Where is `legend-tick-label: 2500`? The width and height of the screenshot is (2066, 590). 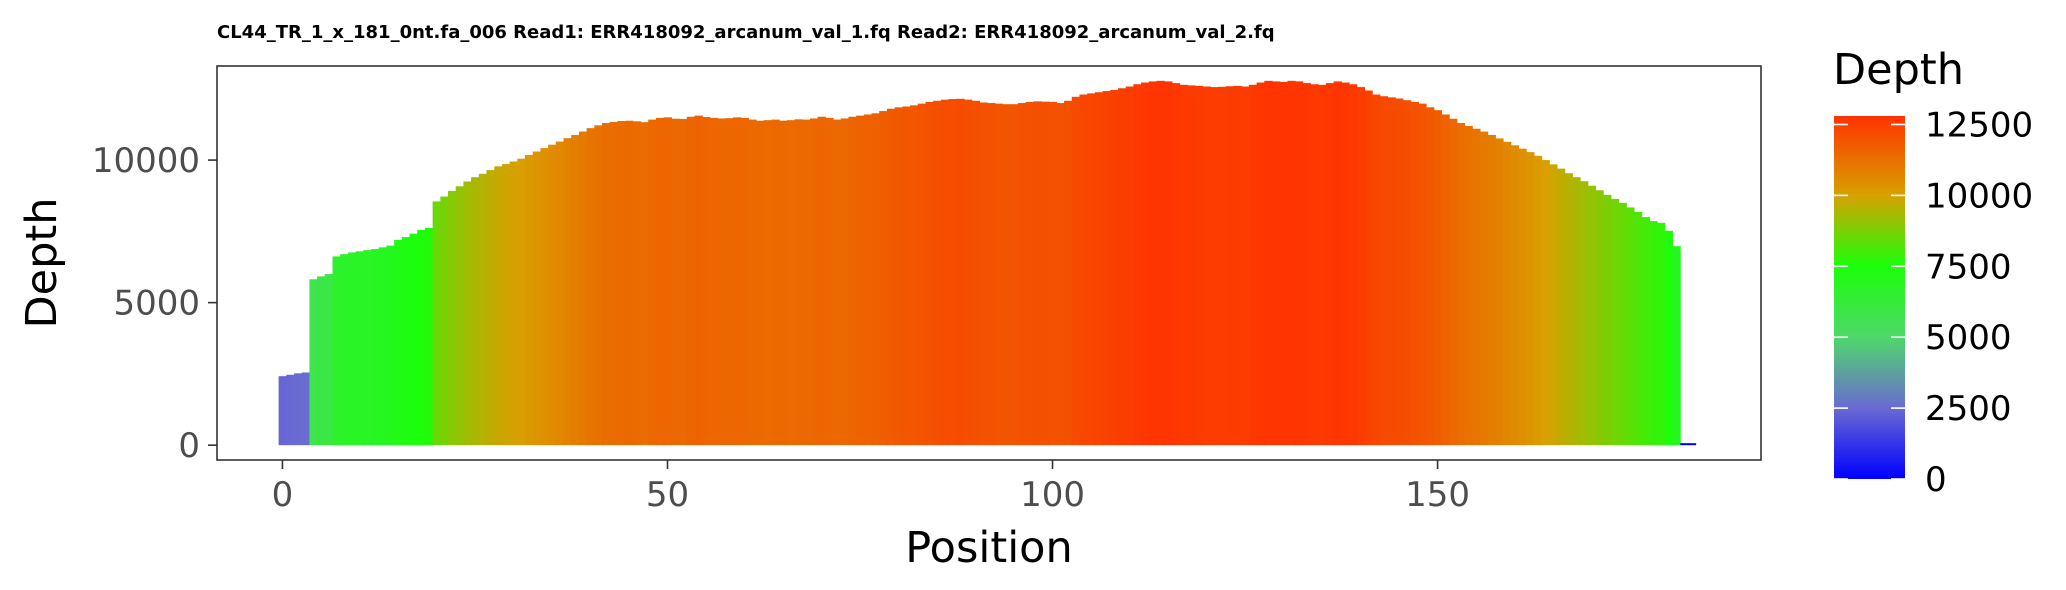 legend-tick-label: 2500 is located at coordinates (1968, 409).